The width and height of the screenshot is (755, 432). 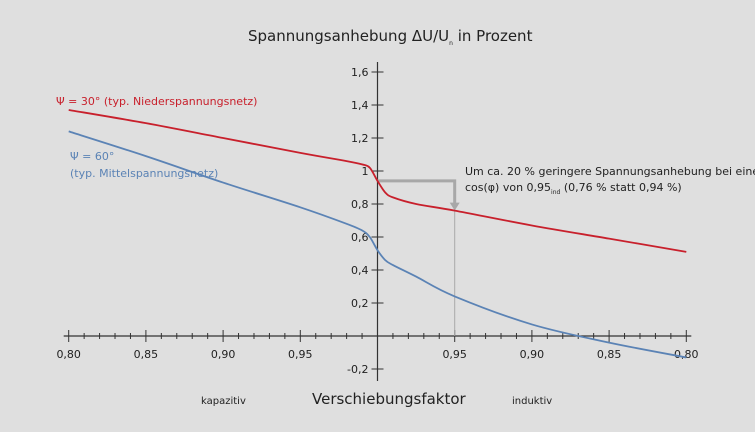 What do you see at coordinates (360, 72) in the screenshot?
I see `y-tick-label: 1,6` at bounding box center [360, 72].